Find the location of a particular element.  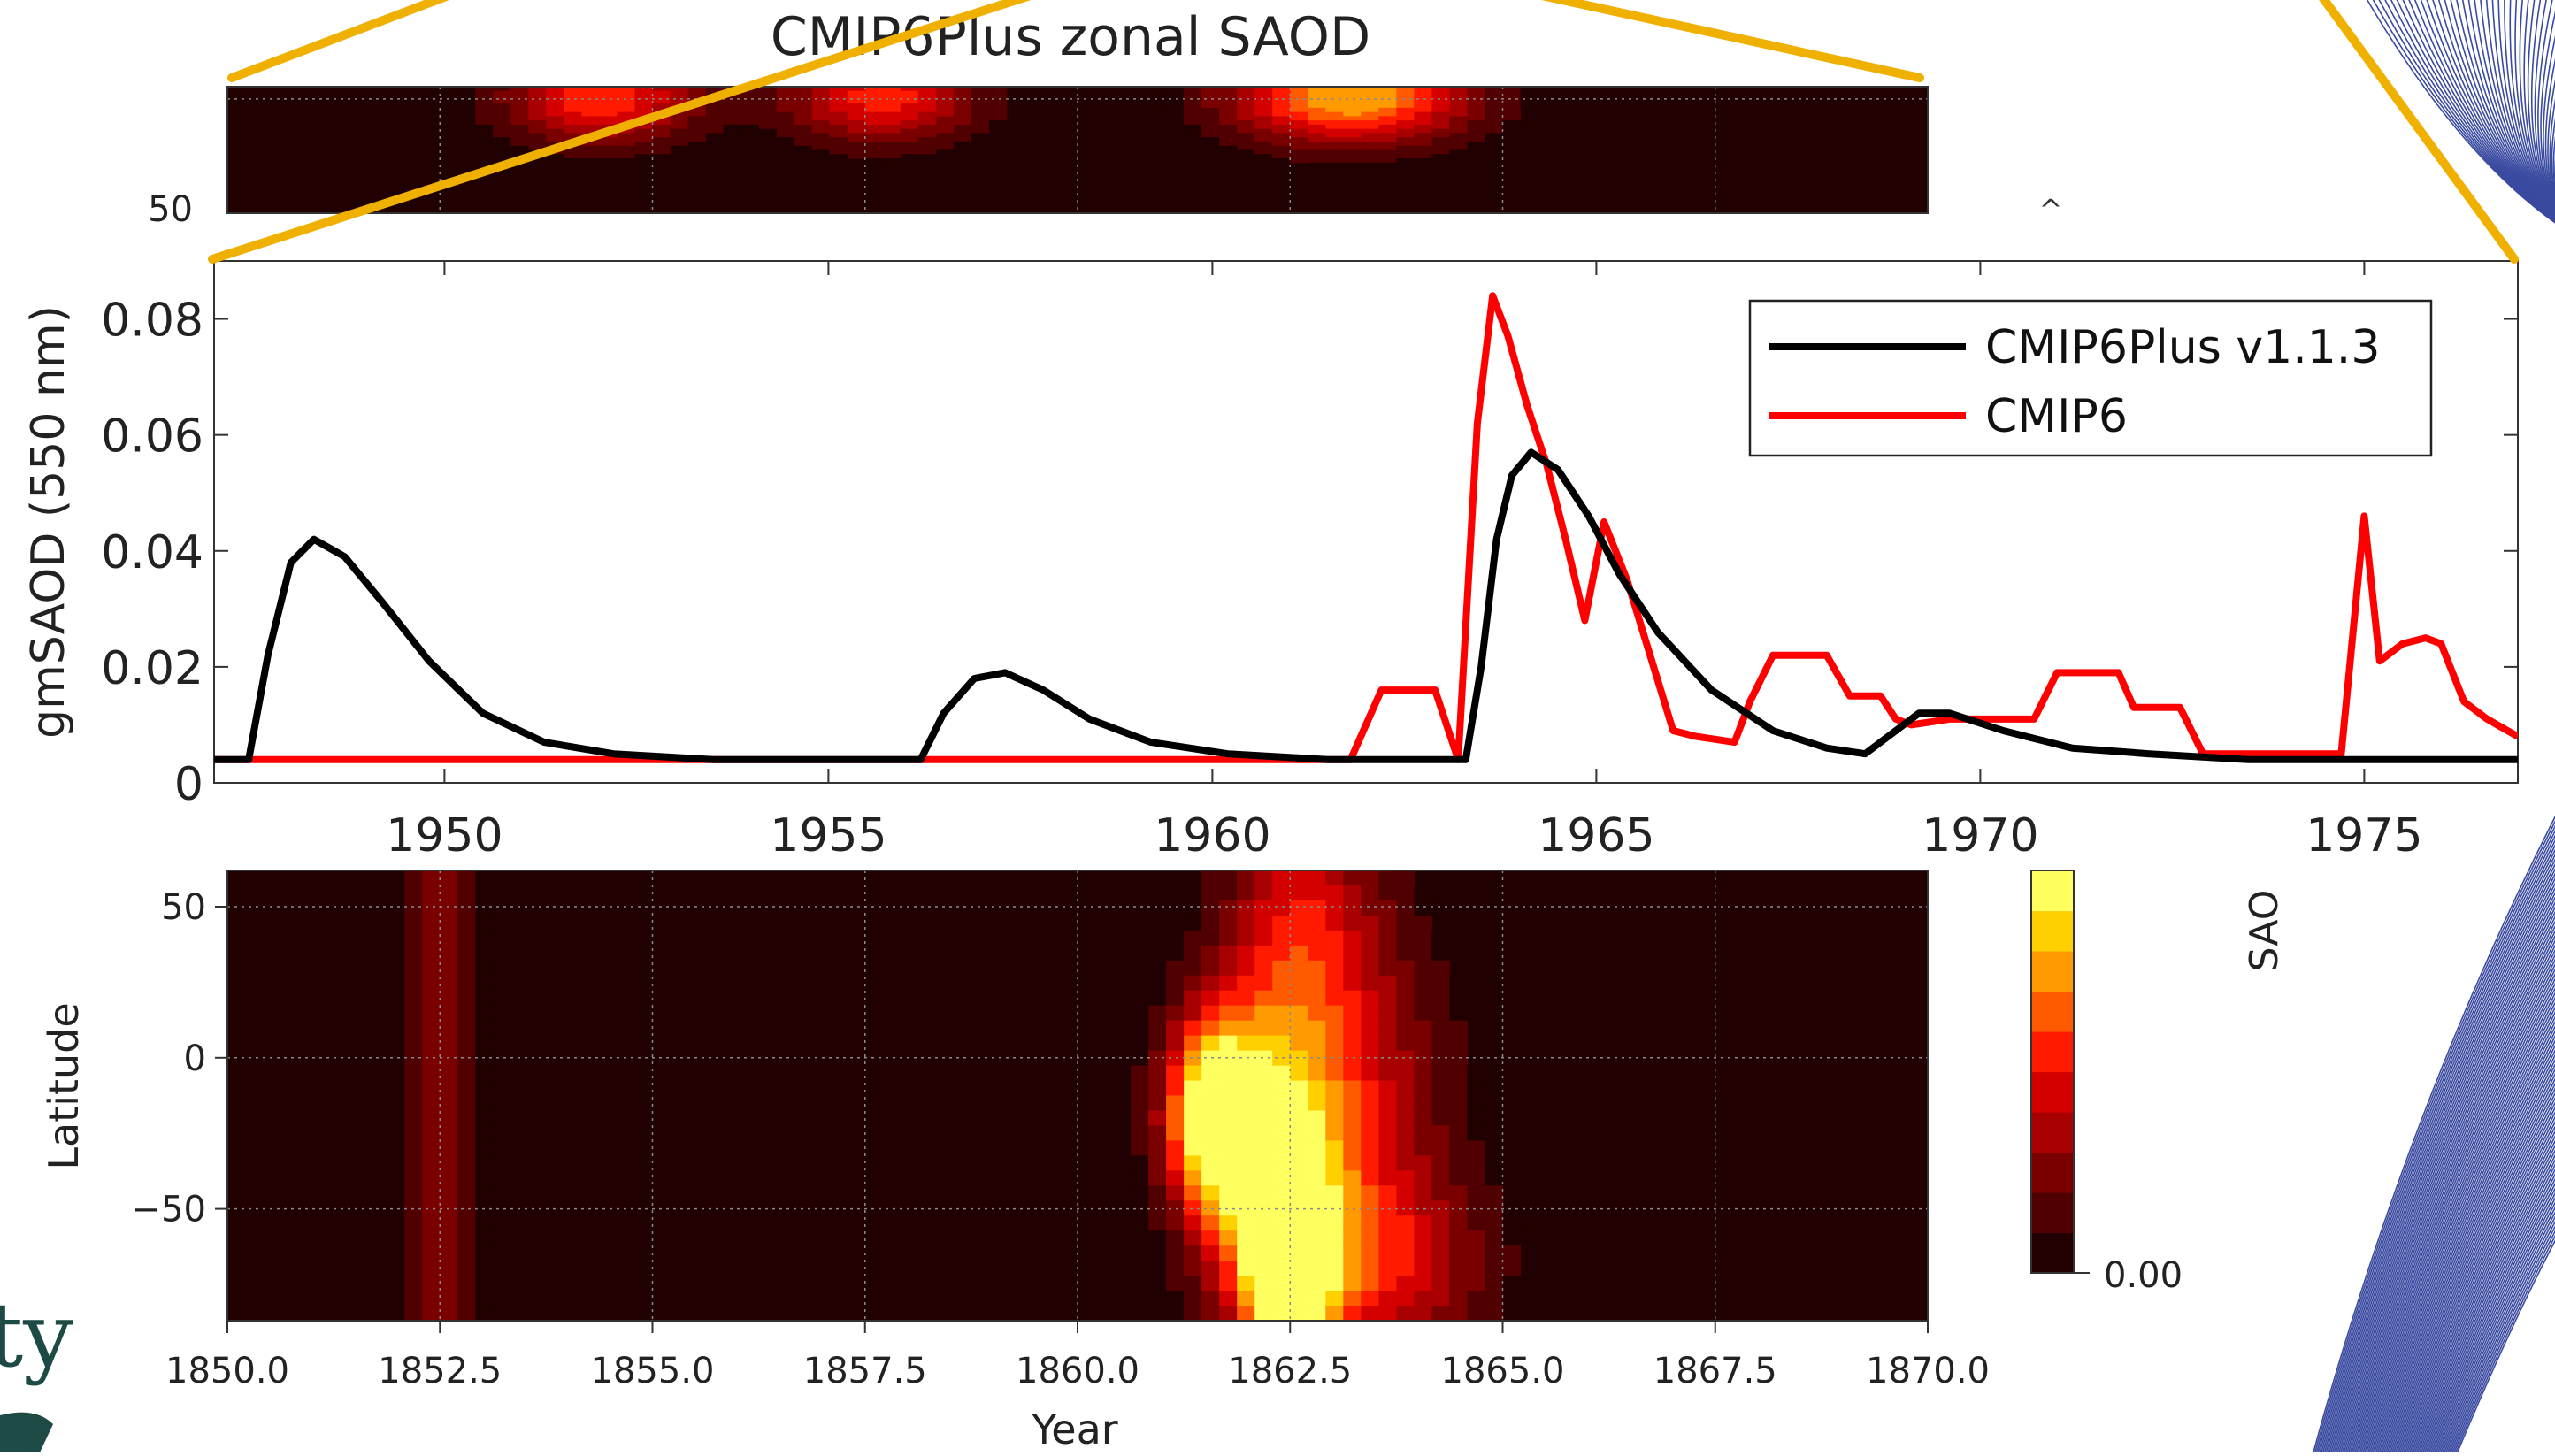

y-tick-label: 0 is located at coordinates (195, 1058).